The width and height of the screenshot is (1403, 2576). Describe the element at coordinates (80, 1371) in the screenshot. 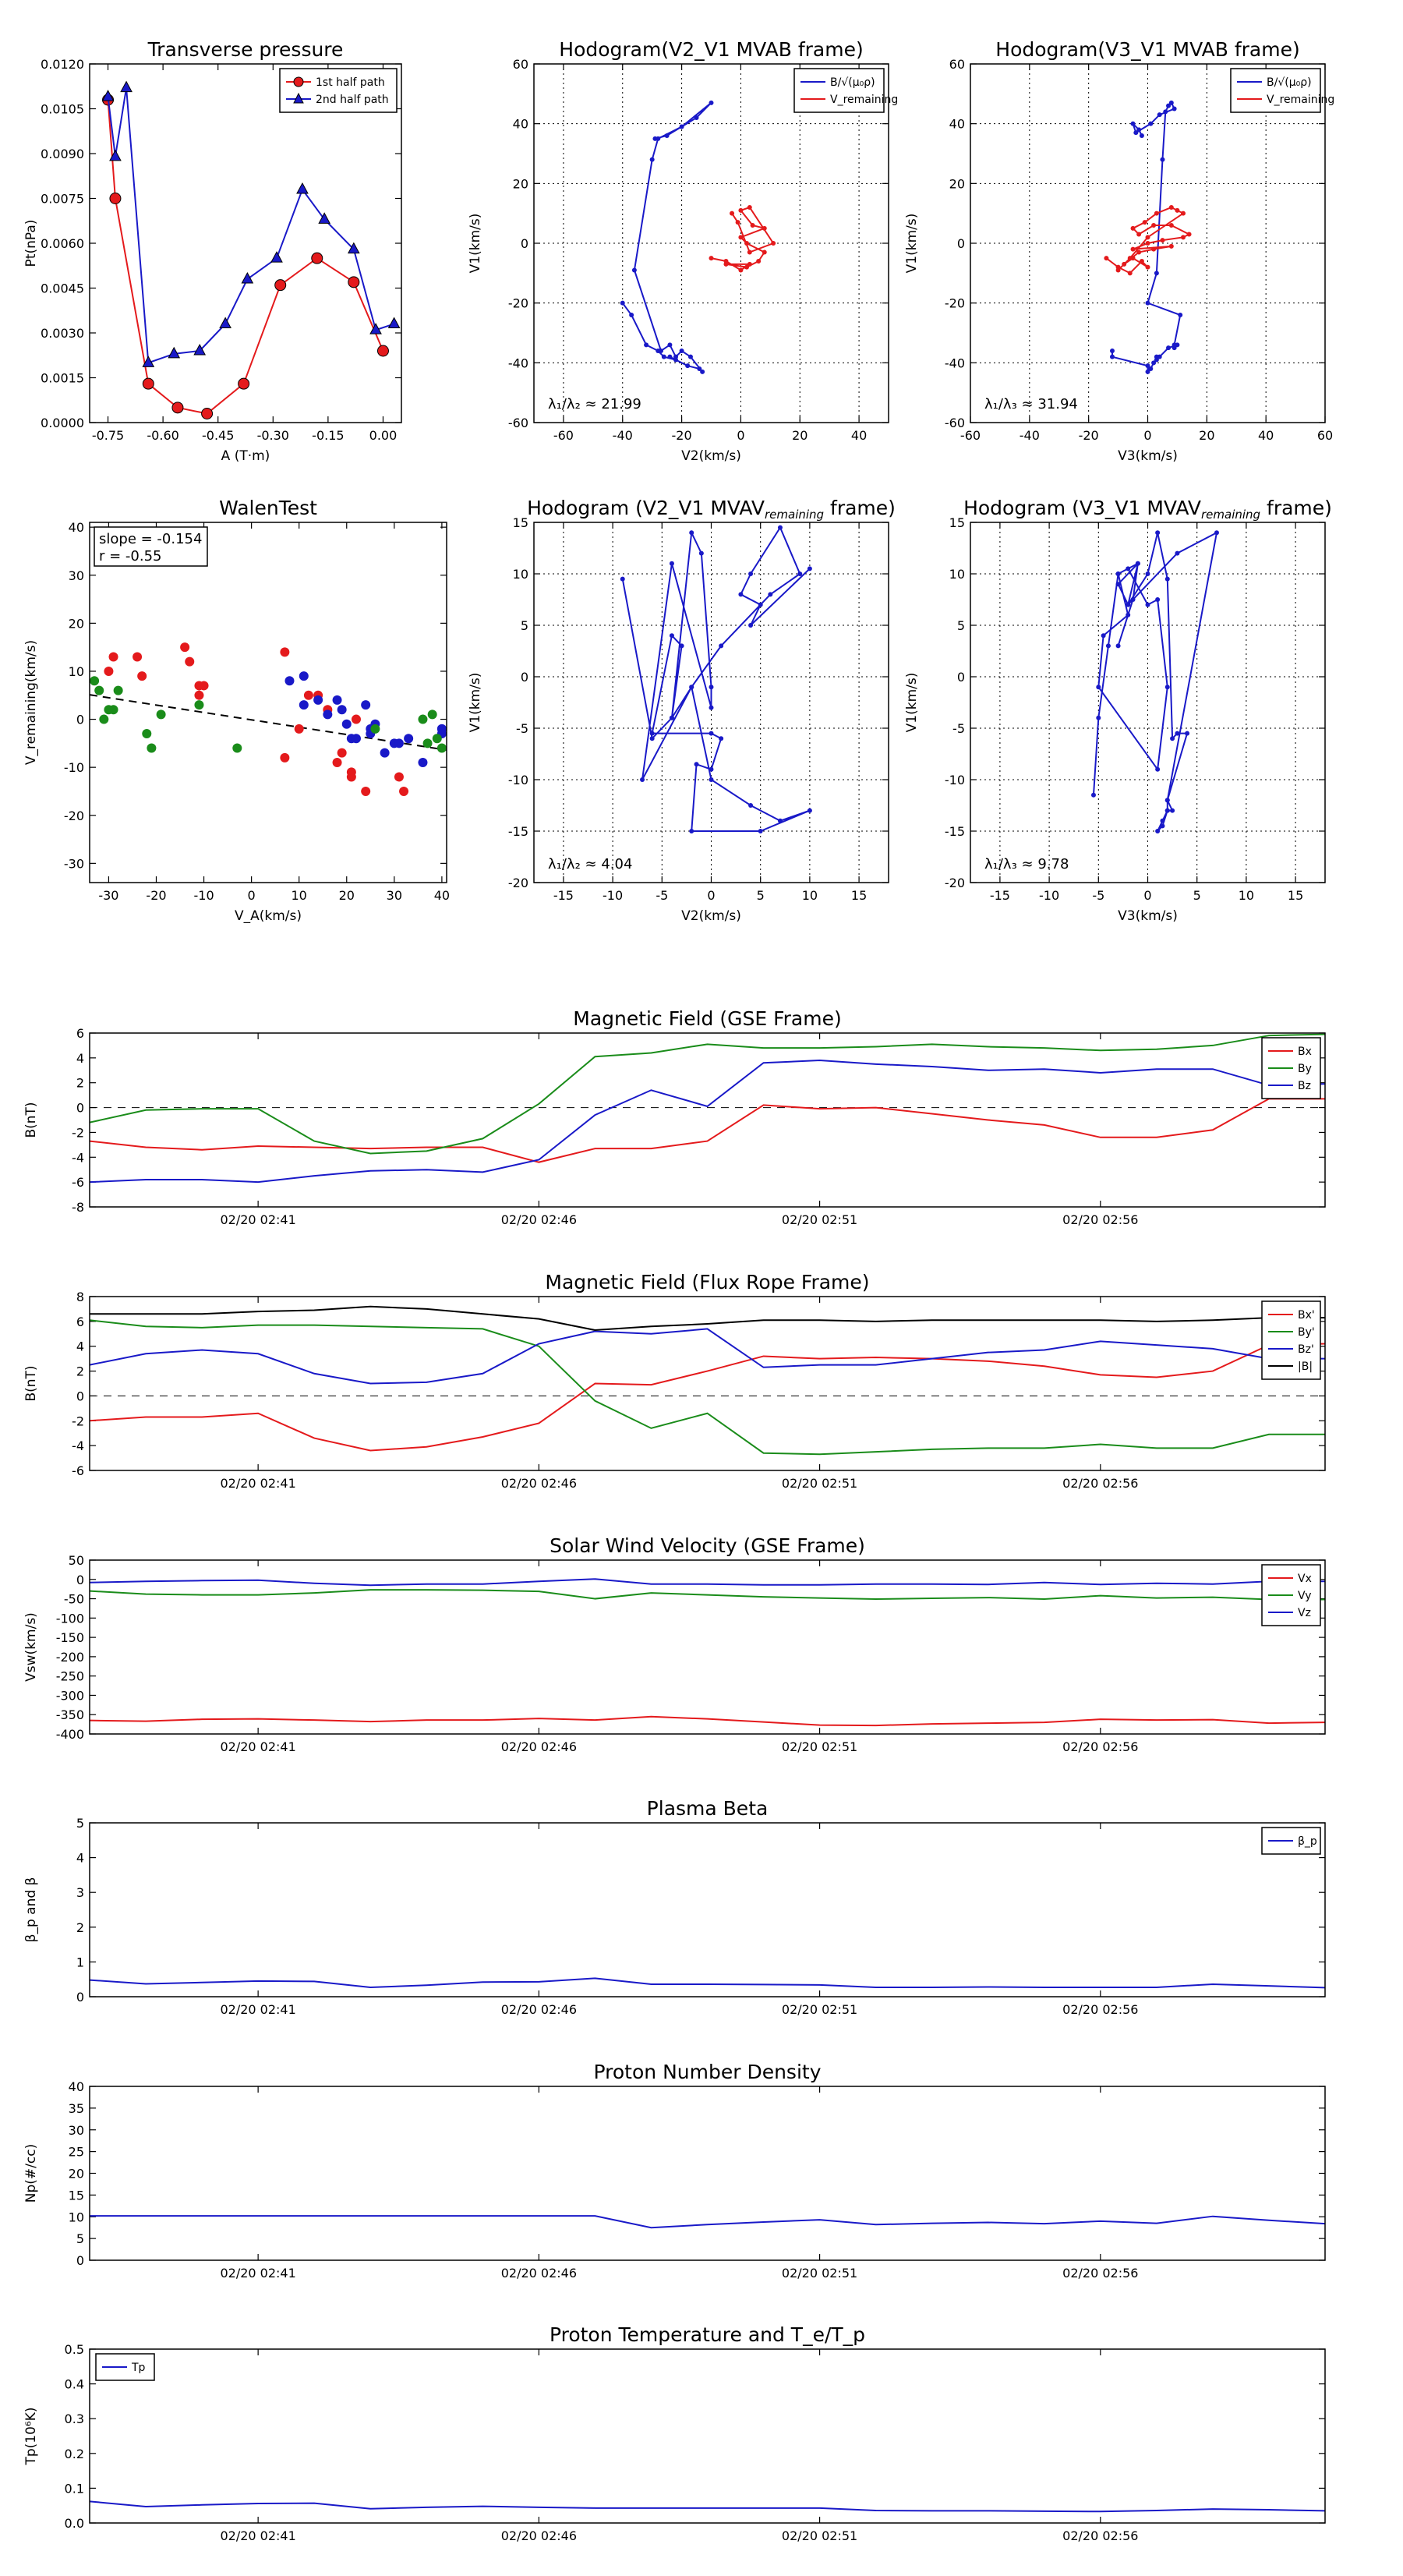

I see `y-tick-label: 2` at that location.